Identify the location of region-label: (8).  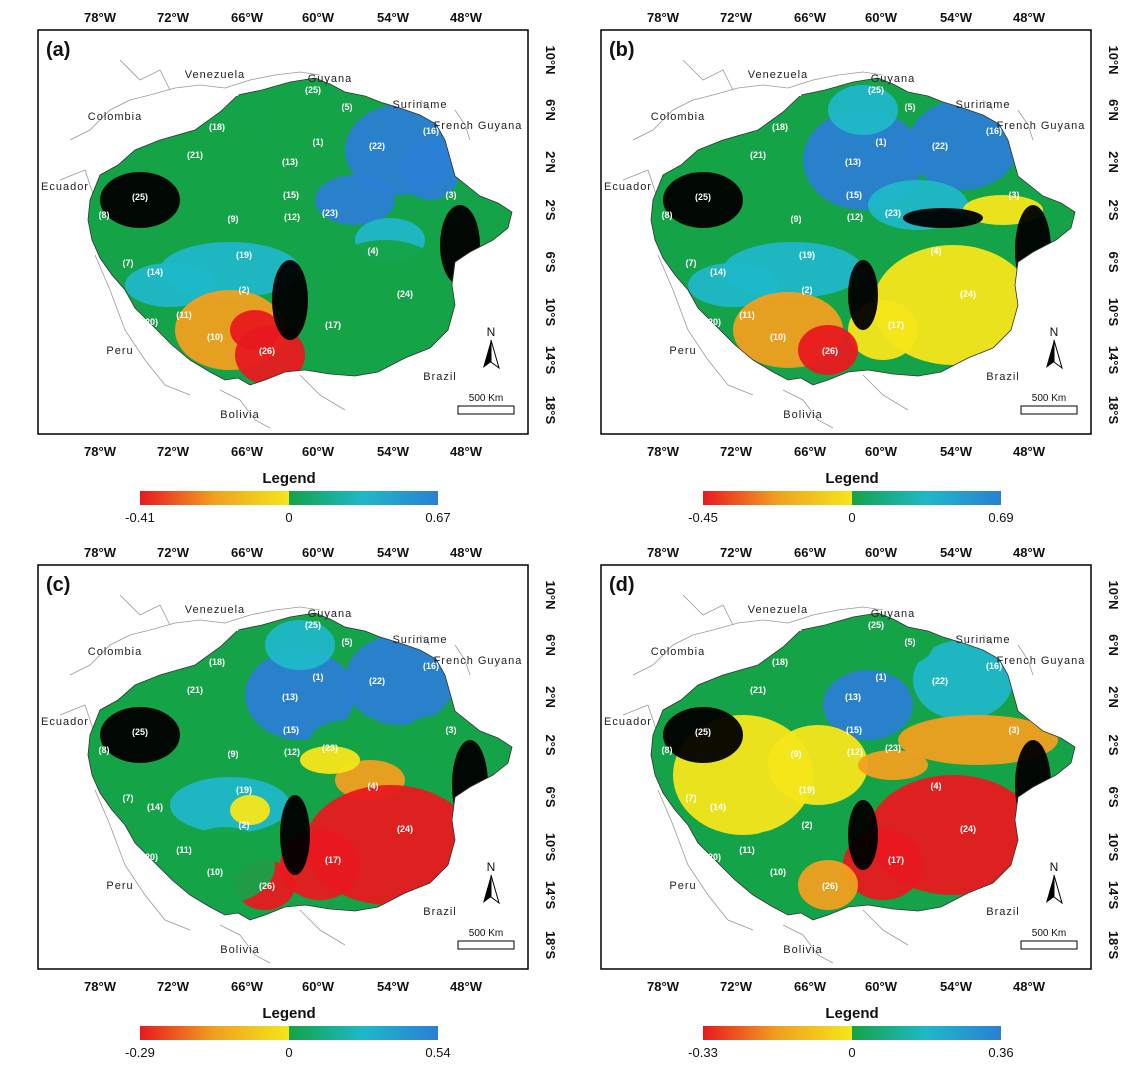
(667, 215).